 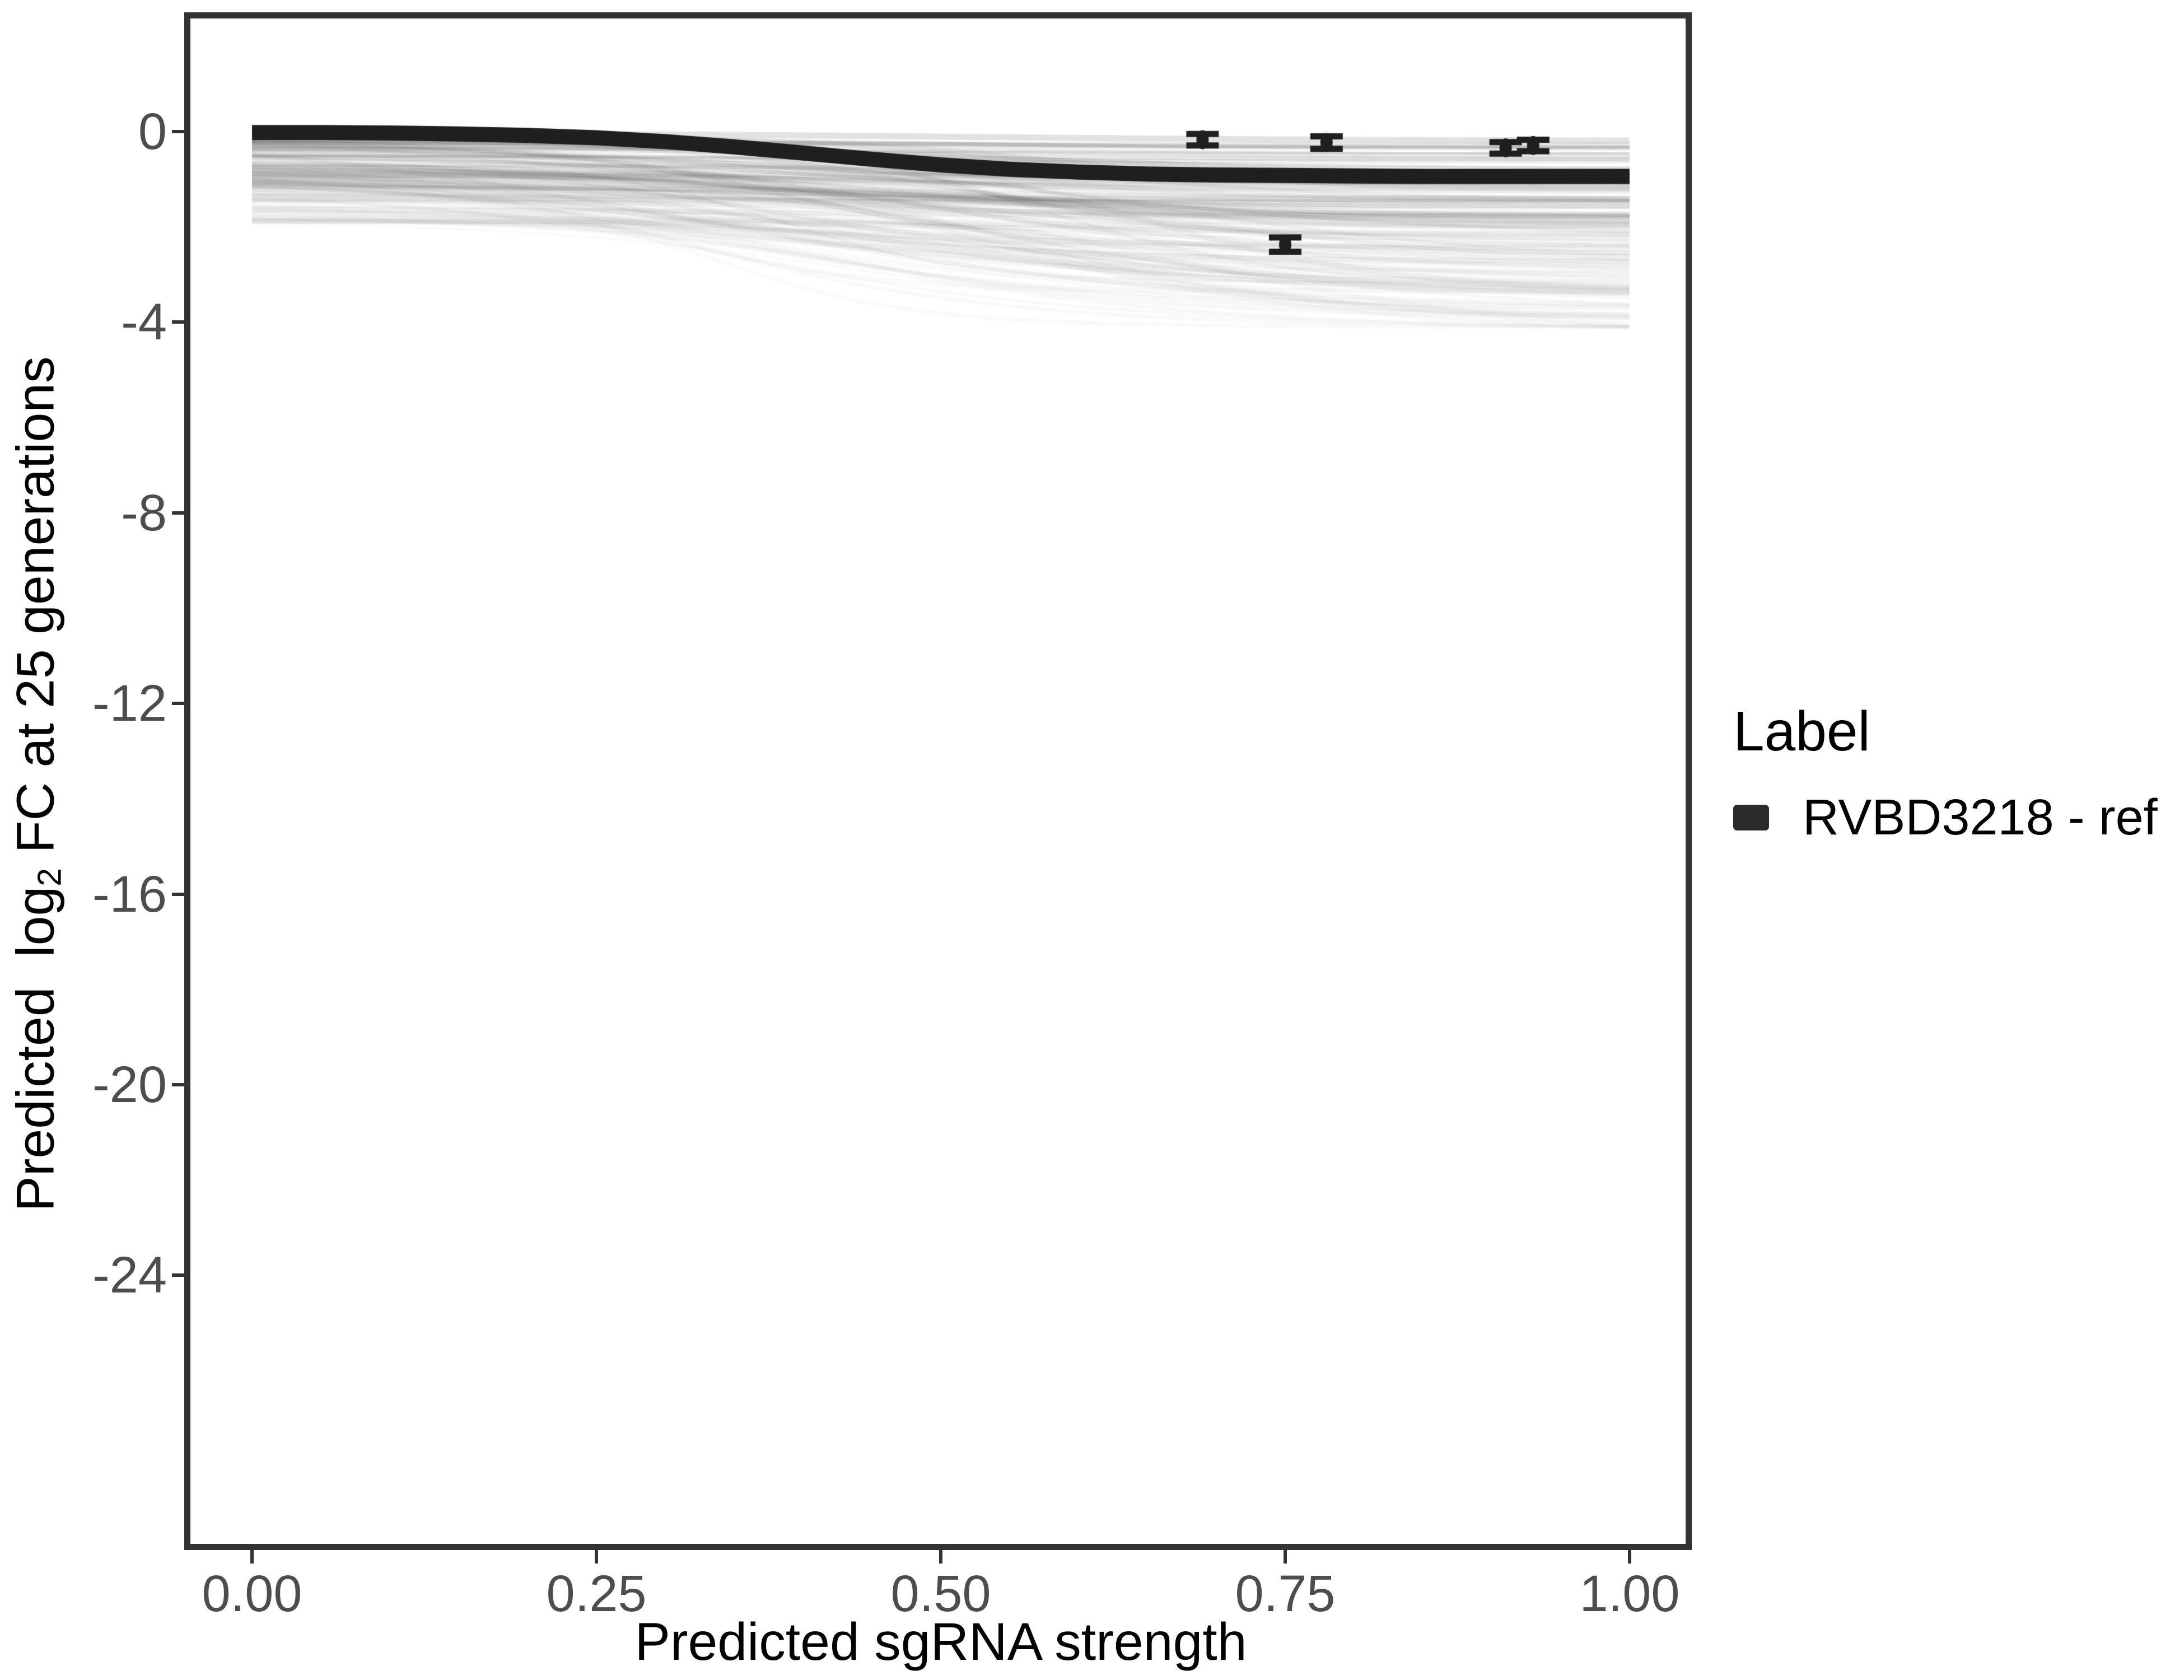 I want to click on x-tick-label: 0.50, so click(x=941, y=1594).